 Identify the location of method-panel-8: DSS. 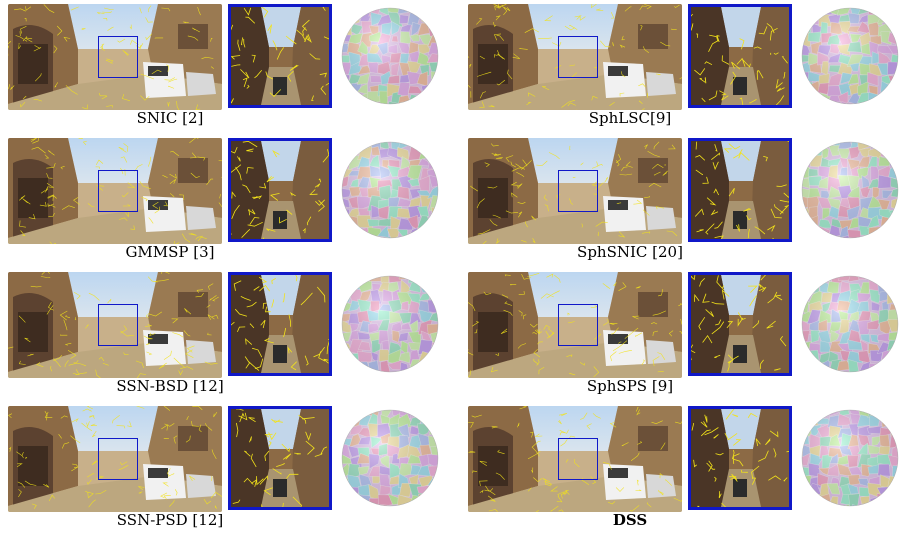
(680, 469).